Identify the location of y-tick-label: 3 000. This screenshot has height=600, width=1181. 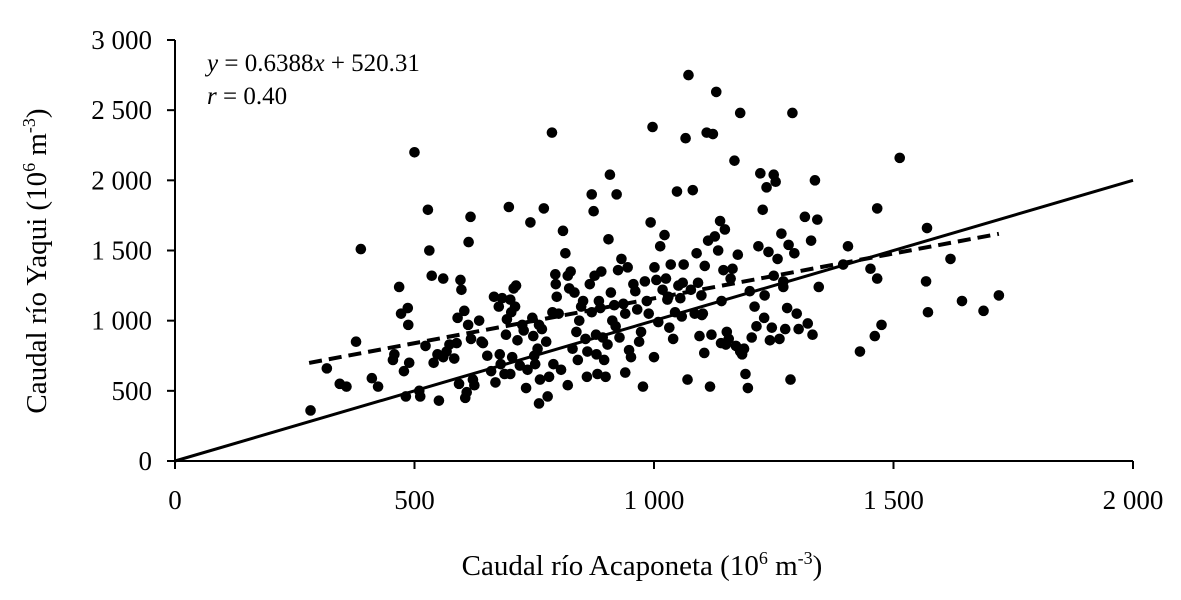
(121, 40).